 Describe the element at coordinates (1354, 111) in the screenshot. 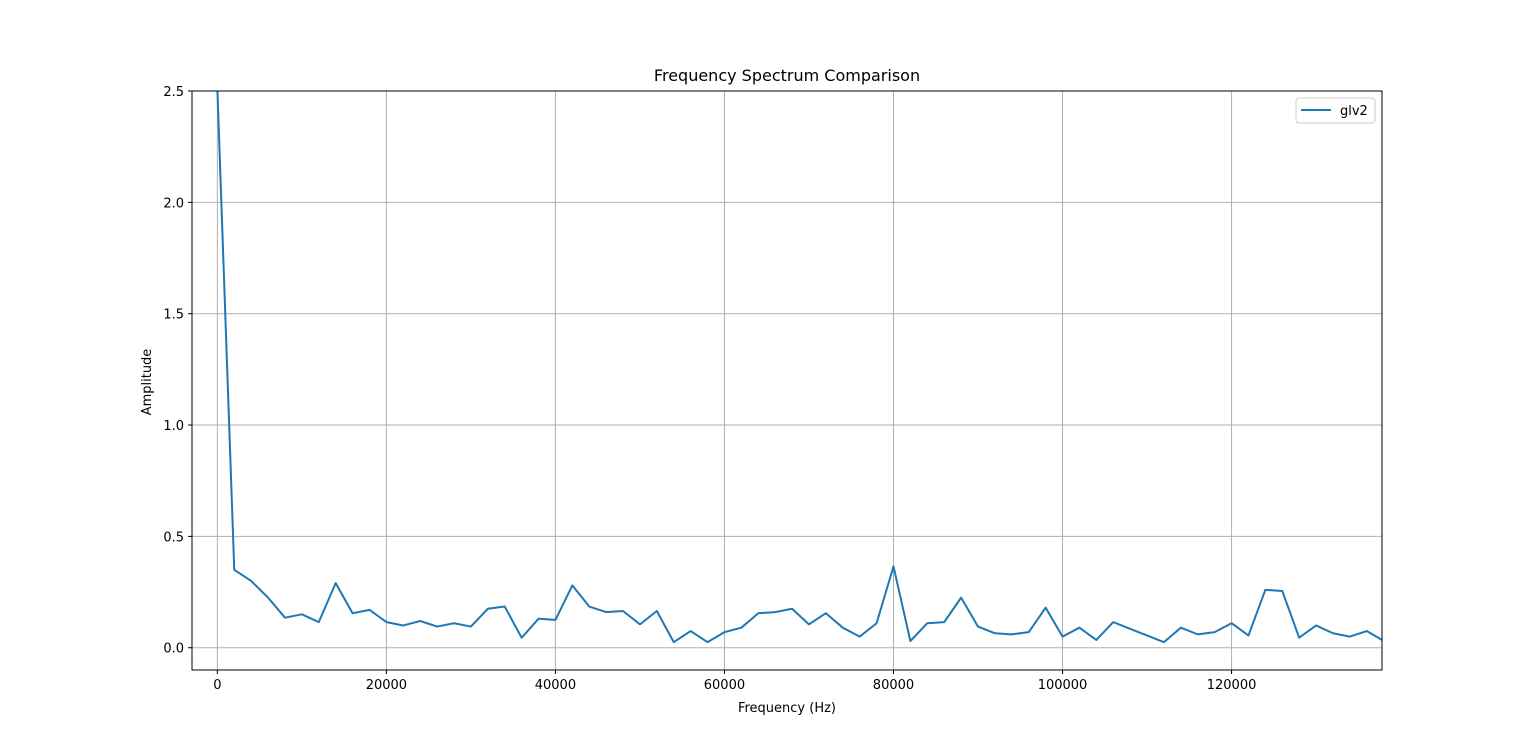

I see `legend-label-glv2: glv2` at that location.